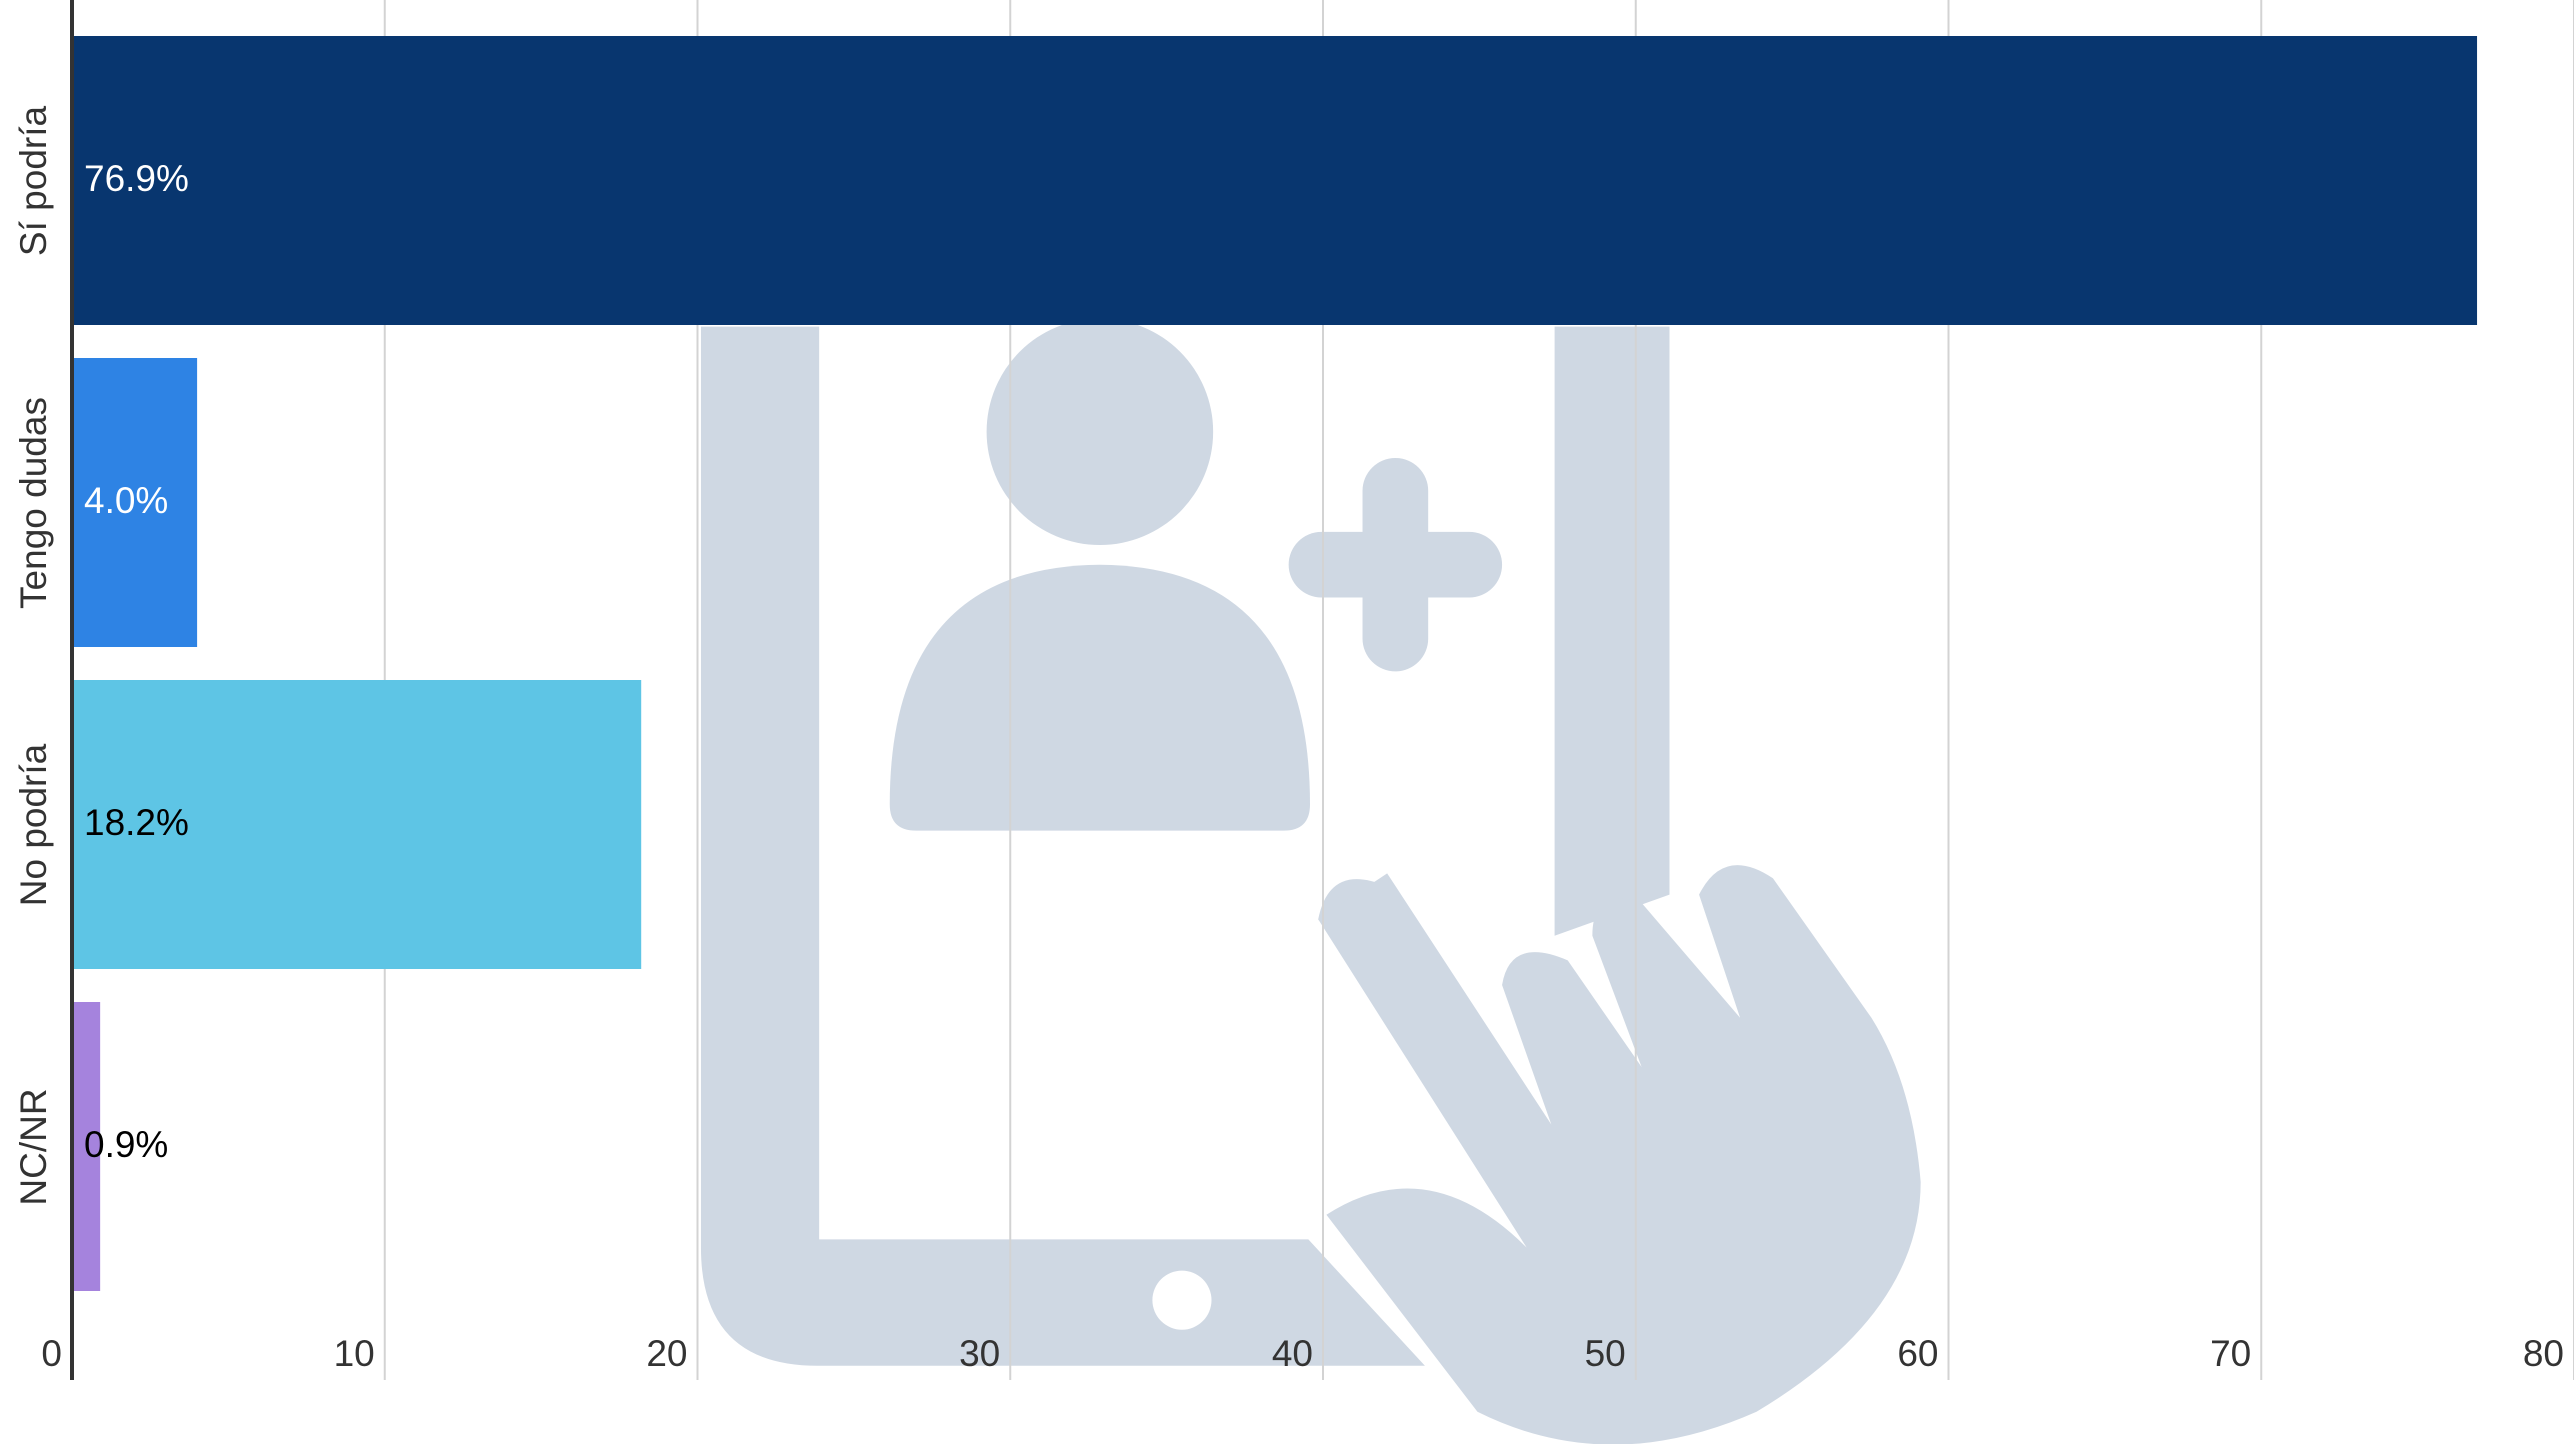 The width and height of the screenshot is (2574, 1444). Describe the element at coordinates (1292, 1353) in the screenshot. I see `x-tick-label: 40` at that location.